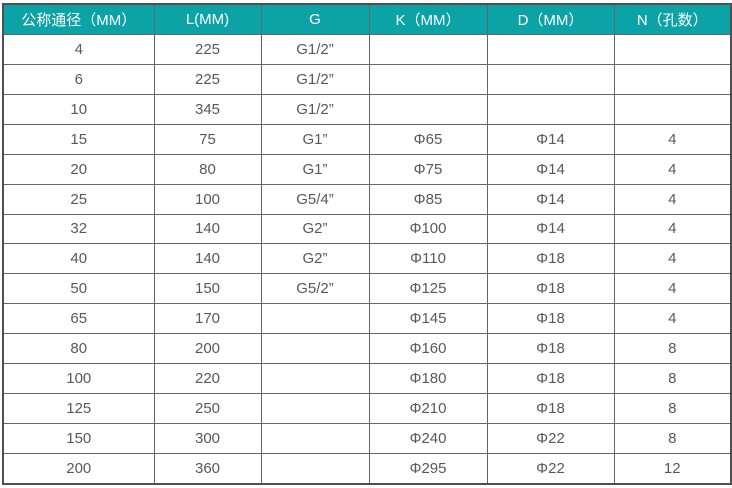  Describe the element at coordinates (207, 438) in the screenshot. I see `table-cell: 300` at that location.